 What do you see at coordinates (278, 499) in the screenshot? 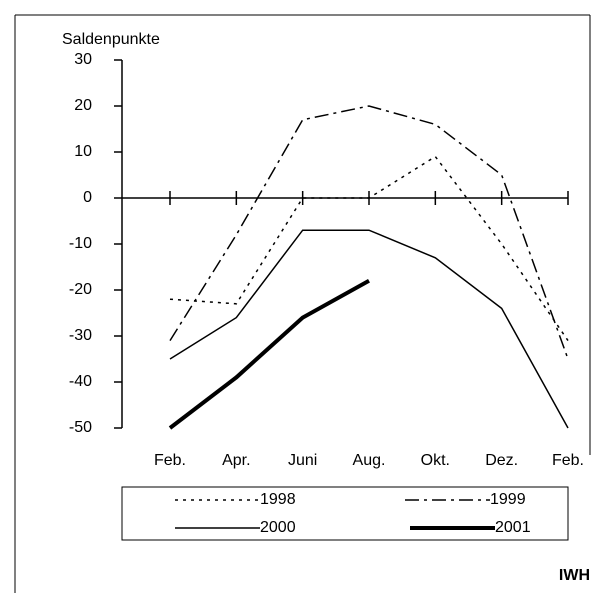
I see `legend-label: 1998` at bounding box center [278, 499].